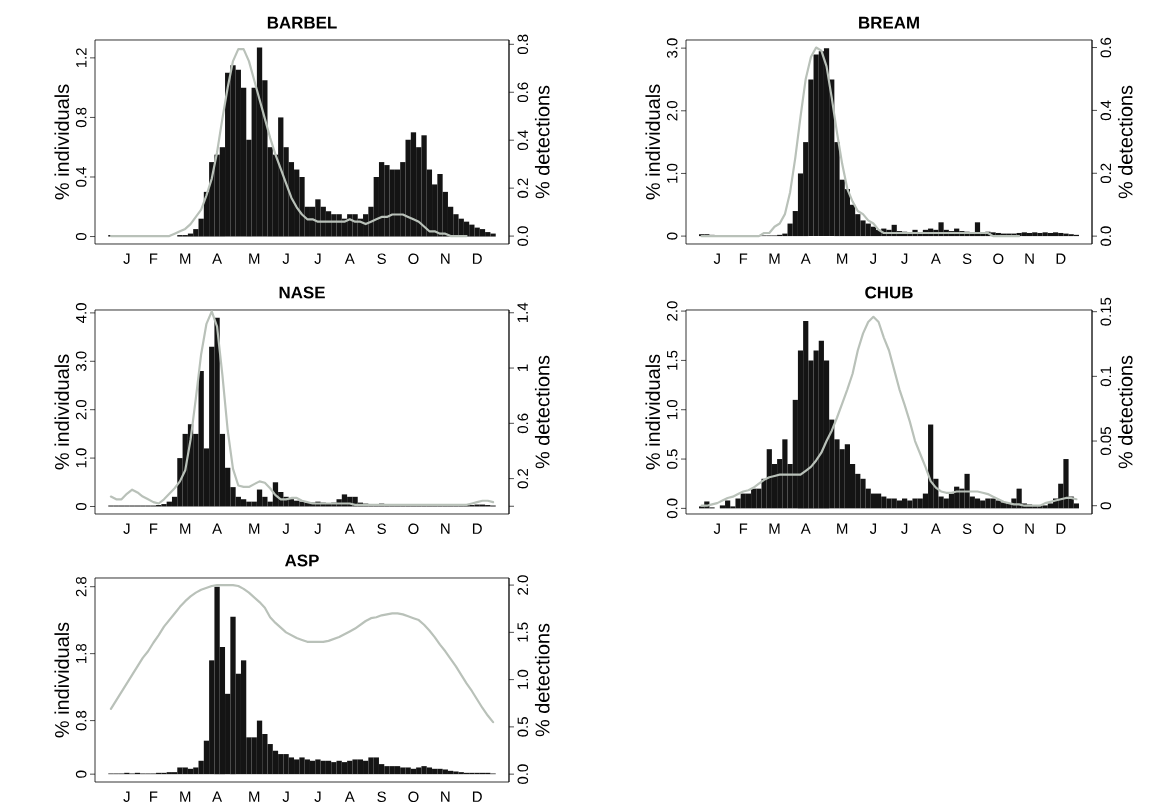  I want to click on y2-tick-label: 1.0, so click(523, 679).